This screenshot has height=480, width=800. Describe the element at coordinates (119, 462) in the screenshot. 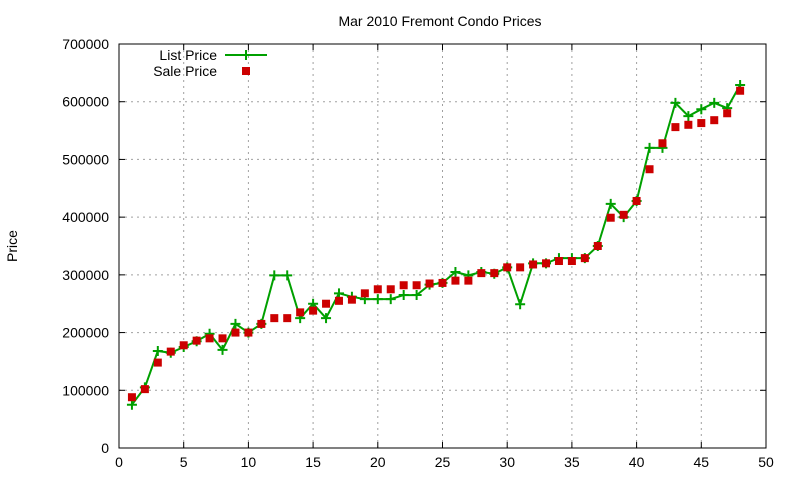

I see `x-tick-label: 0` at that location.